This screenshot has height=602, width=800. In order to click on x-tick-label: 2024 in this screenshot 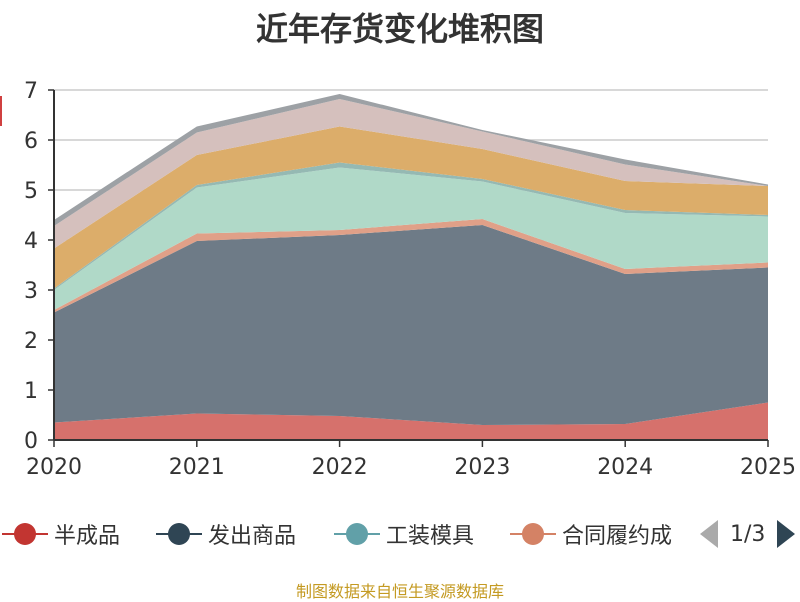, I will do `click(625, 467)`.